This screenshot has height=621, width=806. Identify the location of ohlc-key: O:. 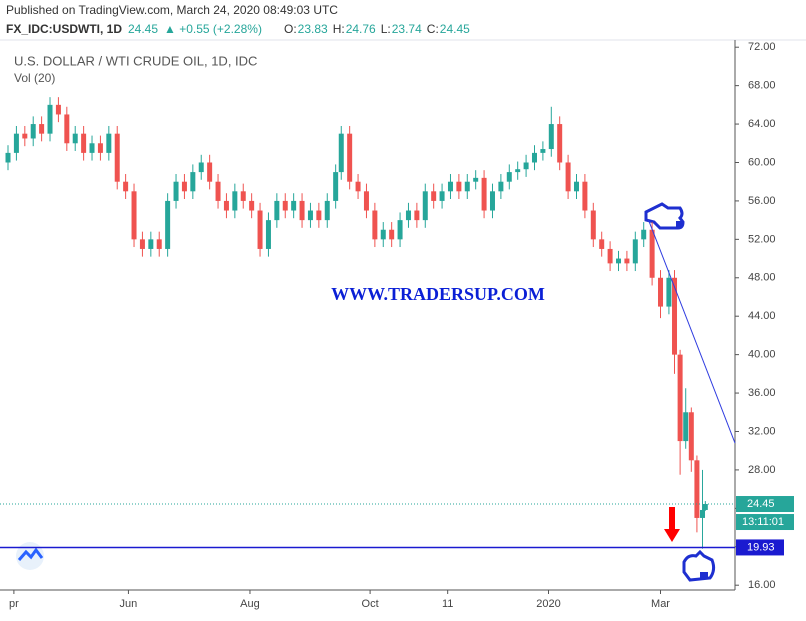
(290, 29).